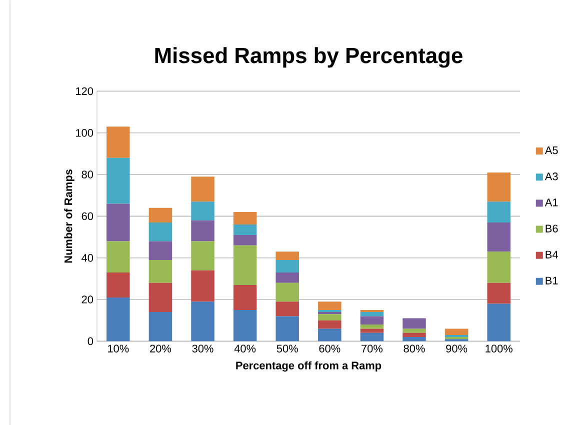 The height and width of the screenshot is (425, 585). What do you see at coordinates (329, 348) in the screenshot?
I see `x-tick-label: 60%` at bounding box center [329, 348].